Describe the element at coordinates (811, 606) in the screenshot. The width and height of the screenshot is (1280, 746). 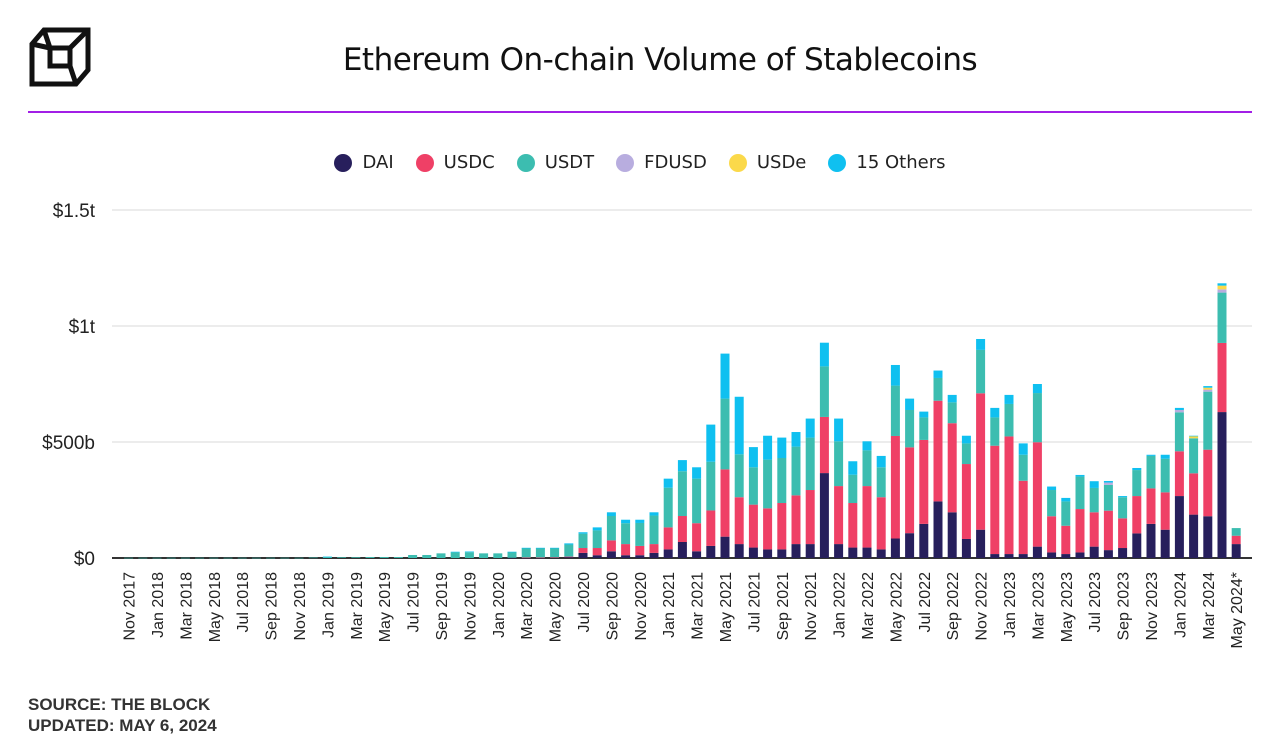
I see `x-tick-label: Nov 2021` at that location.